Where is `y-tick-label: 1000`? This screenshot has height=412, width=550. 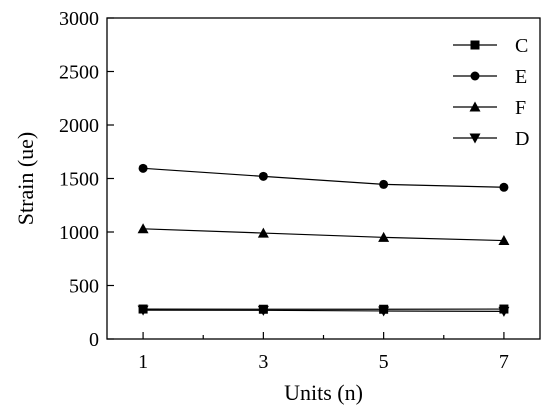
y-tick-label: 1000 is located at coordinates (79, 233).